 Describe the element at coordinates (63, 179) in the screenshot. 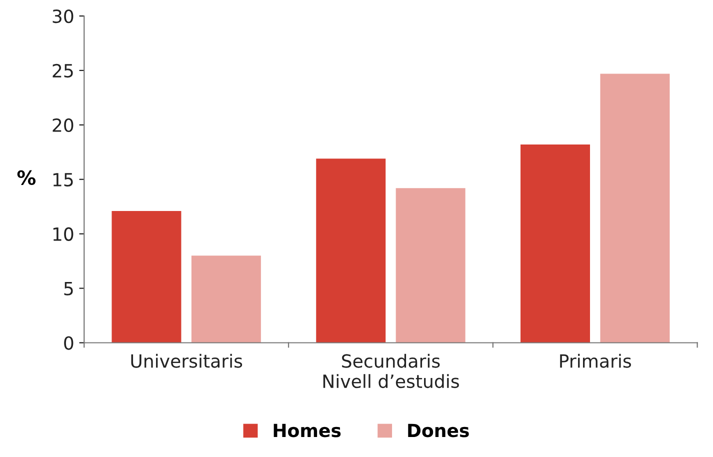

I see `y-tick-label: 15` at that location.